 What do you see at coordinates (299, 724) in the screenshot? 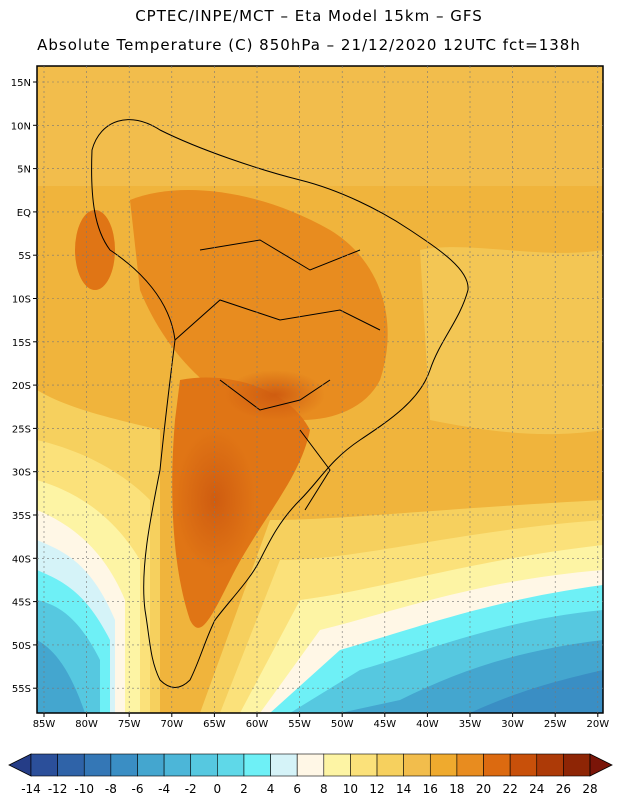
I see `longitude-label: 55W` at bounding box center [299, 724].